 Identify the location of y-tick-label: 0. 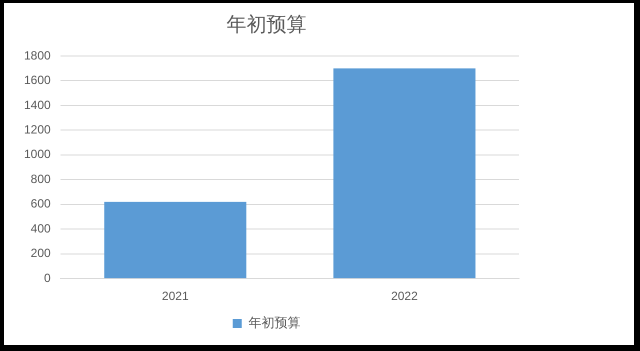
(48, 277).